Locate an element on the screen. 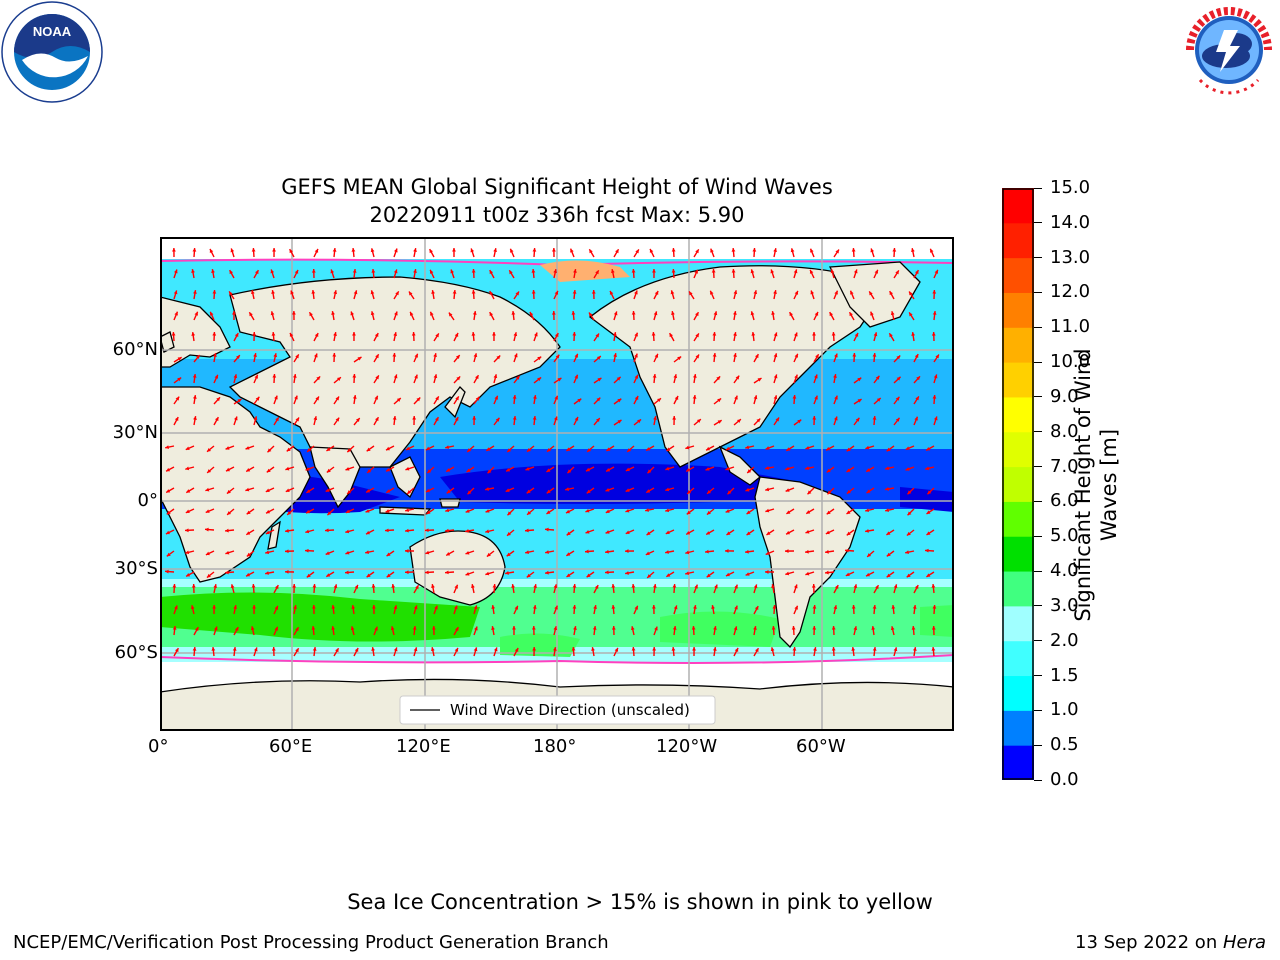 The height and width of the screenshot is (960, 1280). x-tick-120e: 120°E is located at coordinates (423, 746).